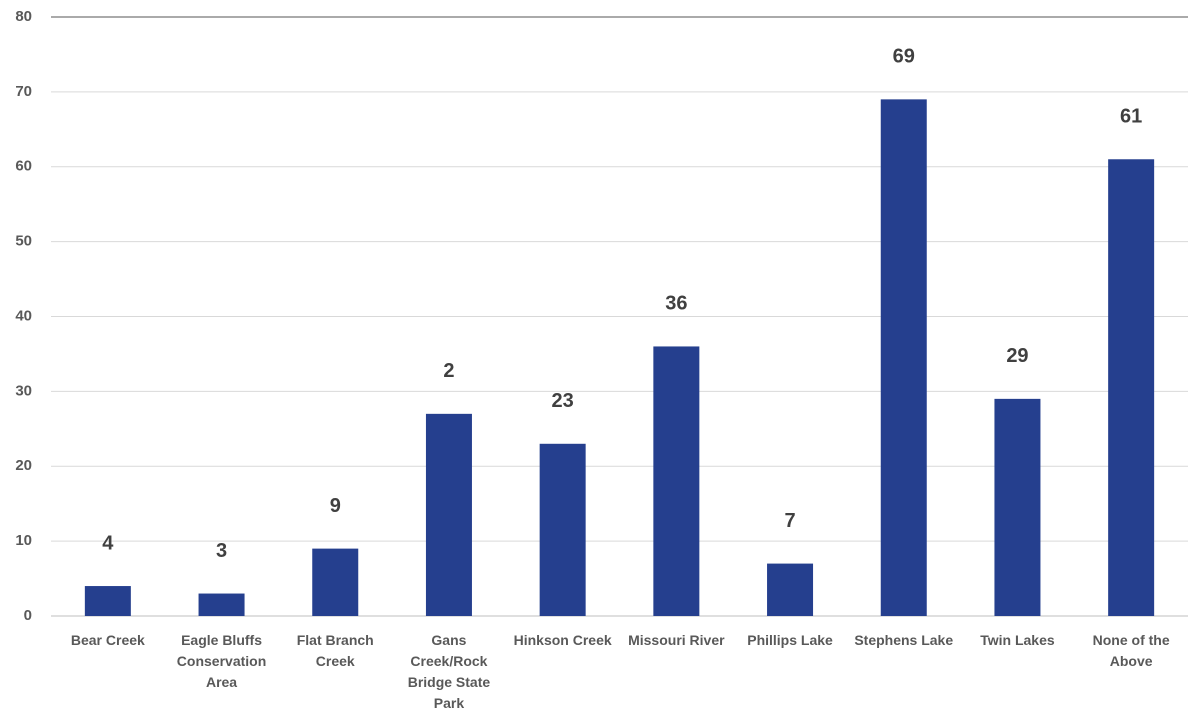 This screenshot has width=1188, height=717. What do you see at coordinates (904, 57) in the screenshot?
I see `value-label: 69` at bounding box center [904, 57].